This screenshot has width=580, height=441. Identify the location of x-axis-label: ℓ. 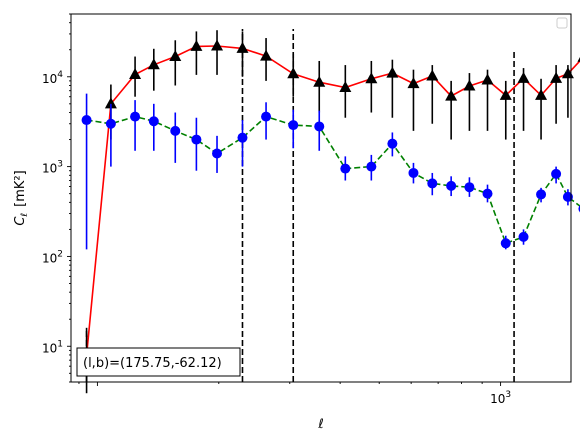
(320, 424).